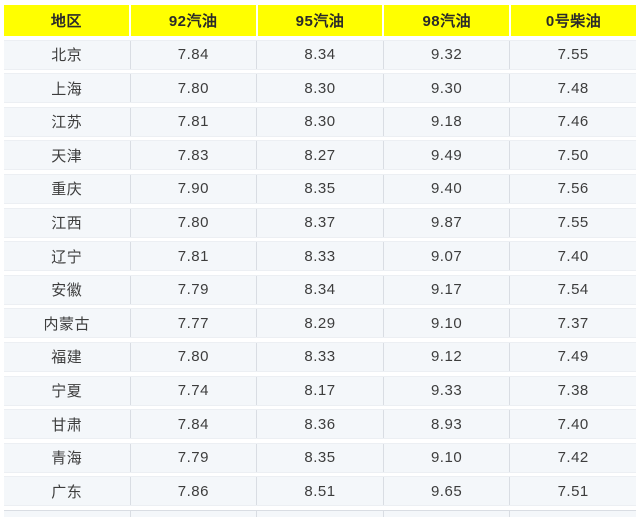 The image size is (640, 520). What do you see at coordinates (447, 356) in the screenshot?
I see `price-cell: 9.12` at bounding box center [447, 356].